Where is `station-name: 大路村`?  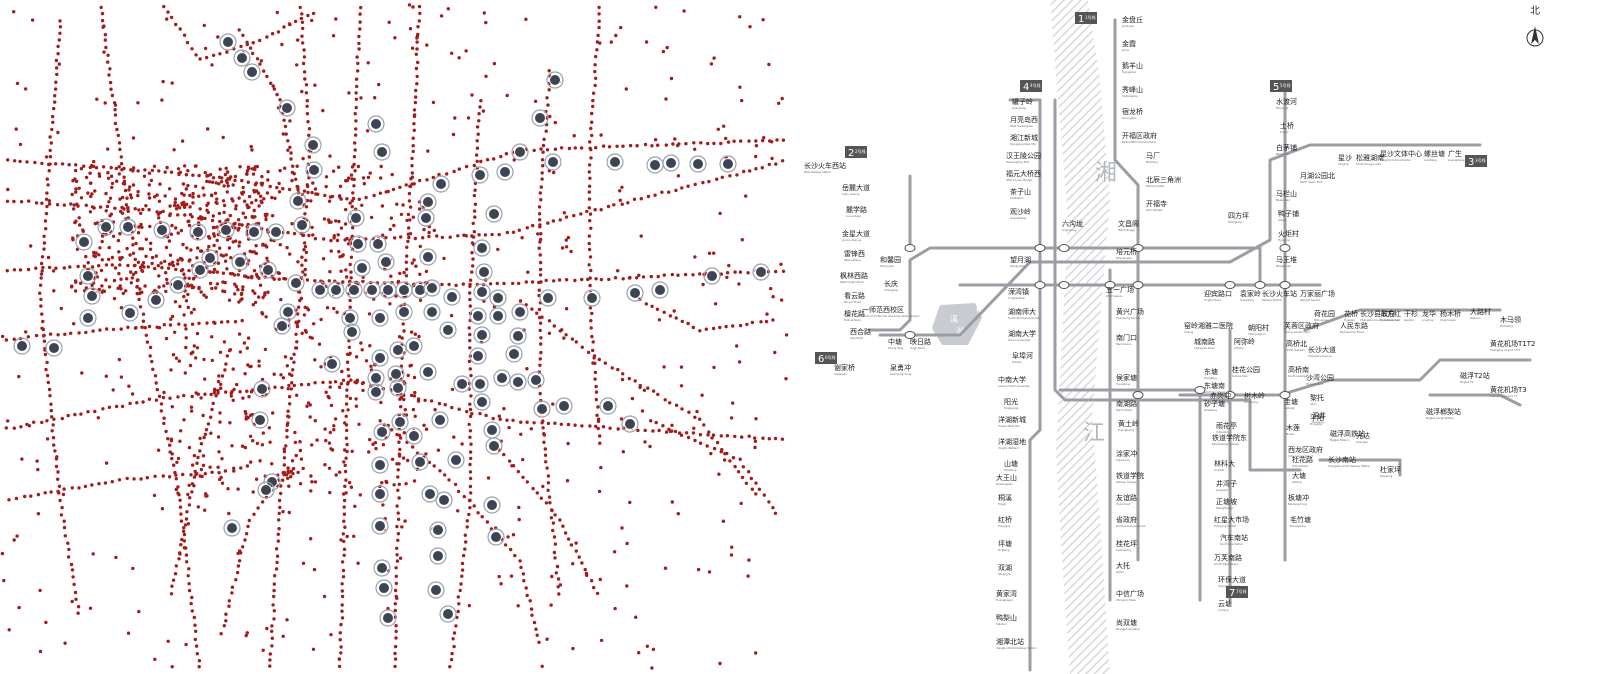 station-name: 大路村 is located at coordinates (1480, 311).